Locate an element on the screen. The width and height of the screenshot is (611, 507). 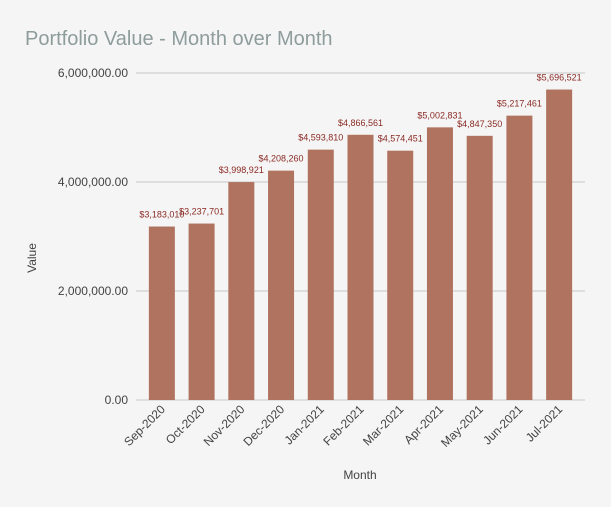
value-label: $4,866,561 is located at coordinates (360, 123).